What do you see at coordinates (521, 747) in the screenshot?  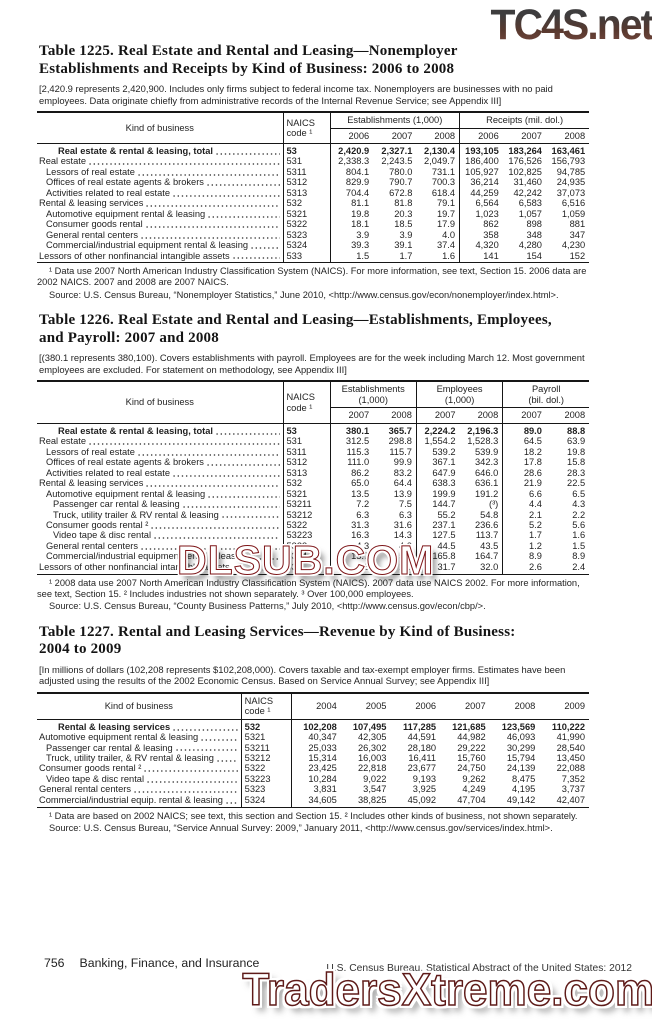 I see `value-cell: 30,299` at bounding box center [521, 747].